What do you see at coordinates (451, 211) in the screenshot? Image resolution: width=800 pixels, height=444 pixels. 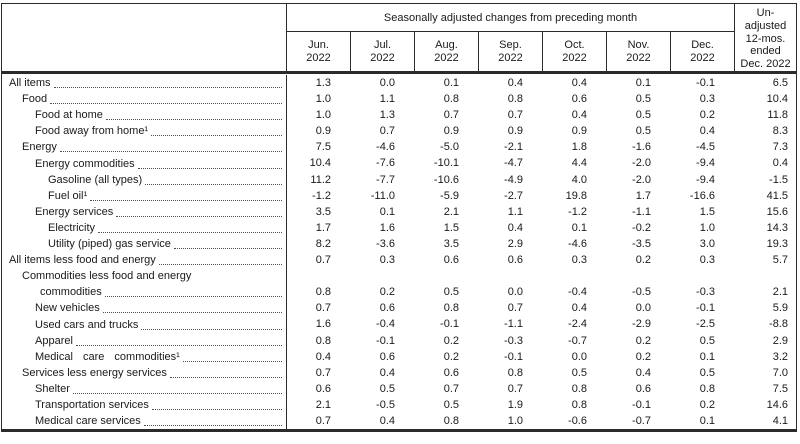 I see `cell-value: 2.1` at bounding box center [451, 211].